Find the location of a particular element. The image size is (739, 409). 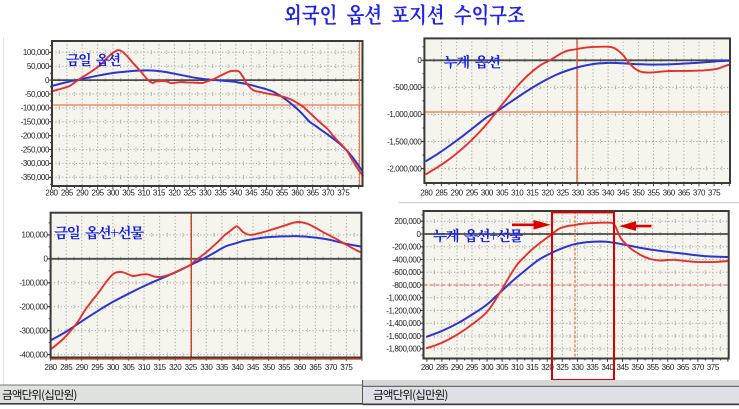

svg-text: -500,000 is located at coordinates (407, 87).